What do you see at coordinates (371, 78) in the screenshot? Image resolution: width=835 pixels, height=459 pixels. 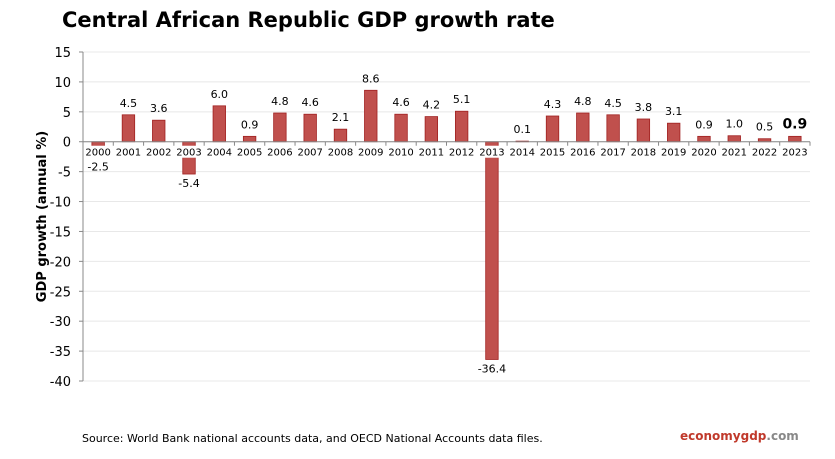 I see `data-label: 8.6` at bounding box center [371, 78].